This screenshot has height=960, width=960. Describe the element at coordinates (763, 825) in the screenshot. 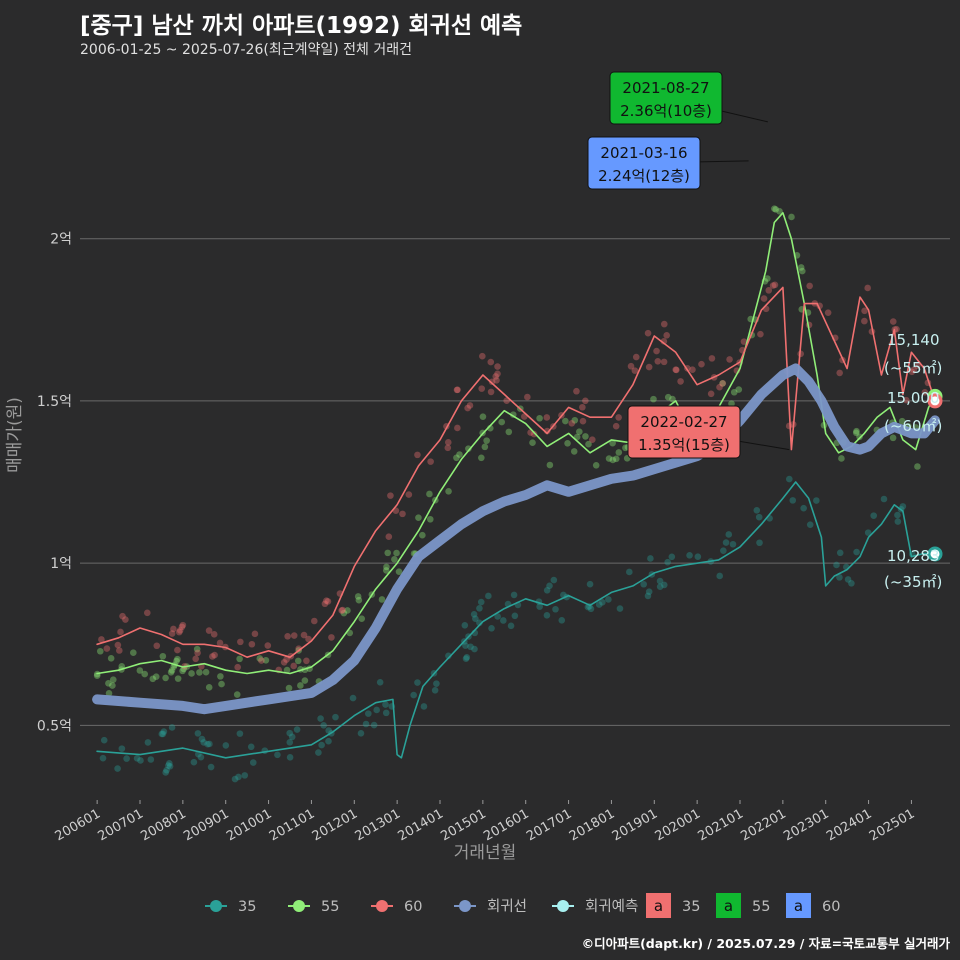

I see `x-tick-label: 202201` at that location.